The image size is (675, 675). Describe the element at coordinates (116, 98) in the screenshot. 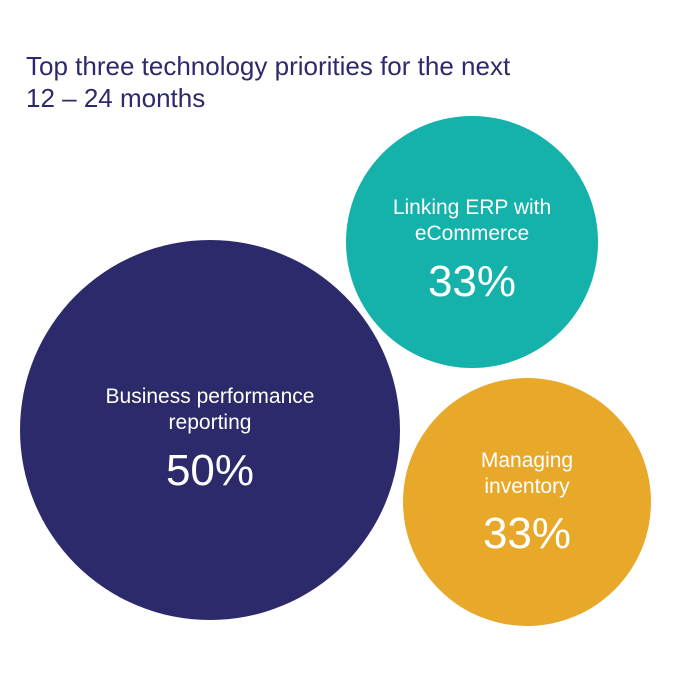

I see `chart-title-line-2: 12 – 24 months` at that location.